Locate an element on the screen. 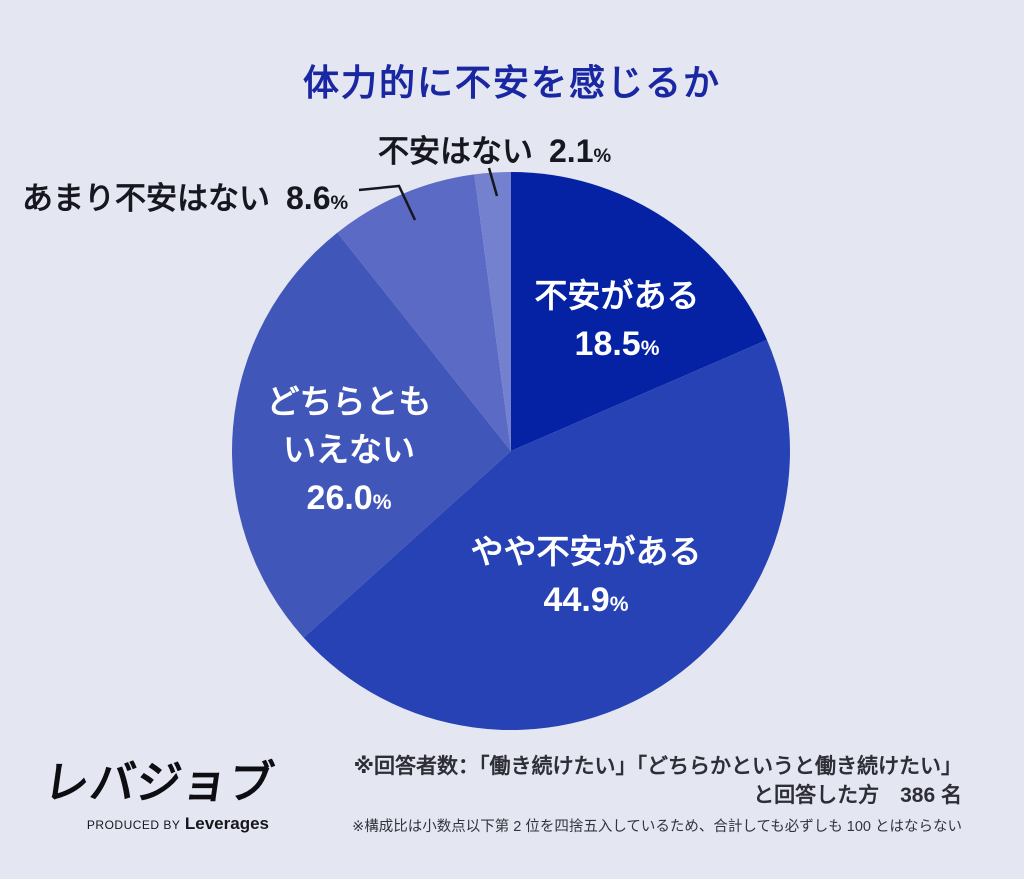 This screenshot has height=879, width=1024. slice-value: 2.1% is located at coordinates (580, 151).